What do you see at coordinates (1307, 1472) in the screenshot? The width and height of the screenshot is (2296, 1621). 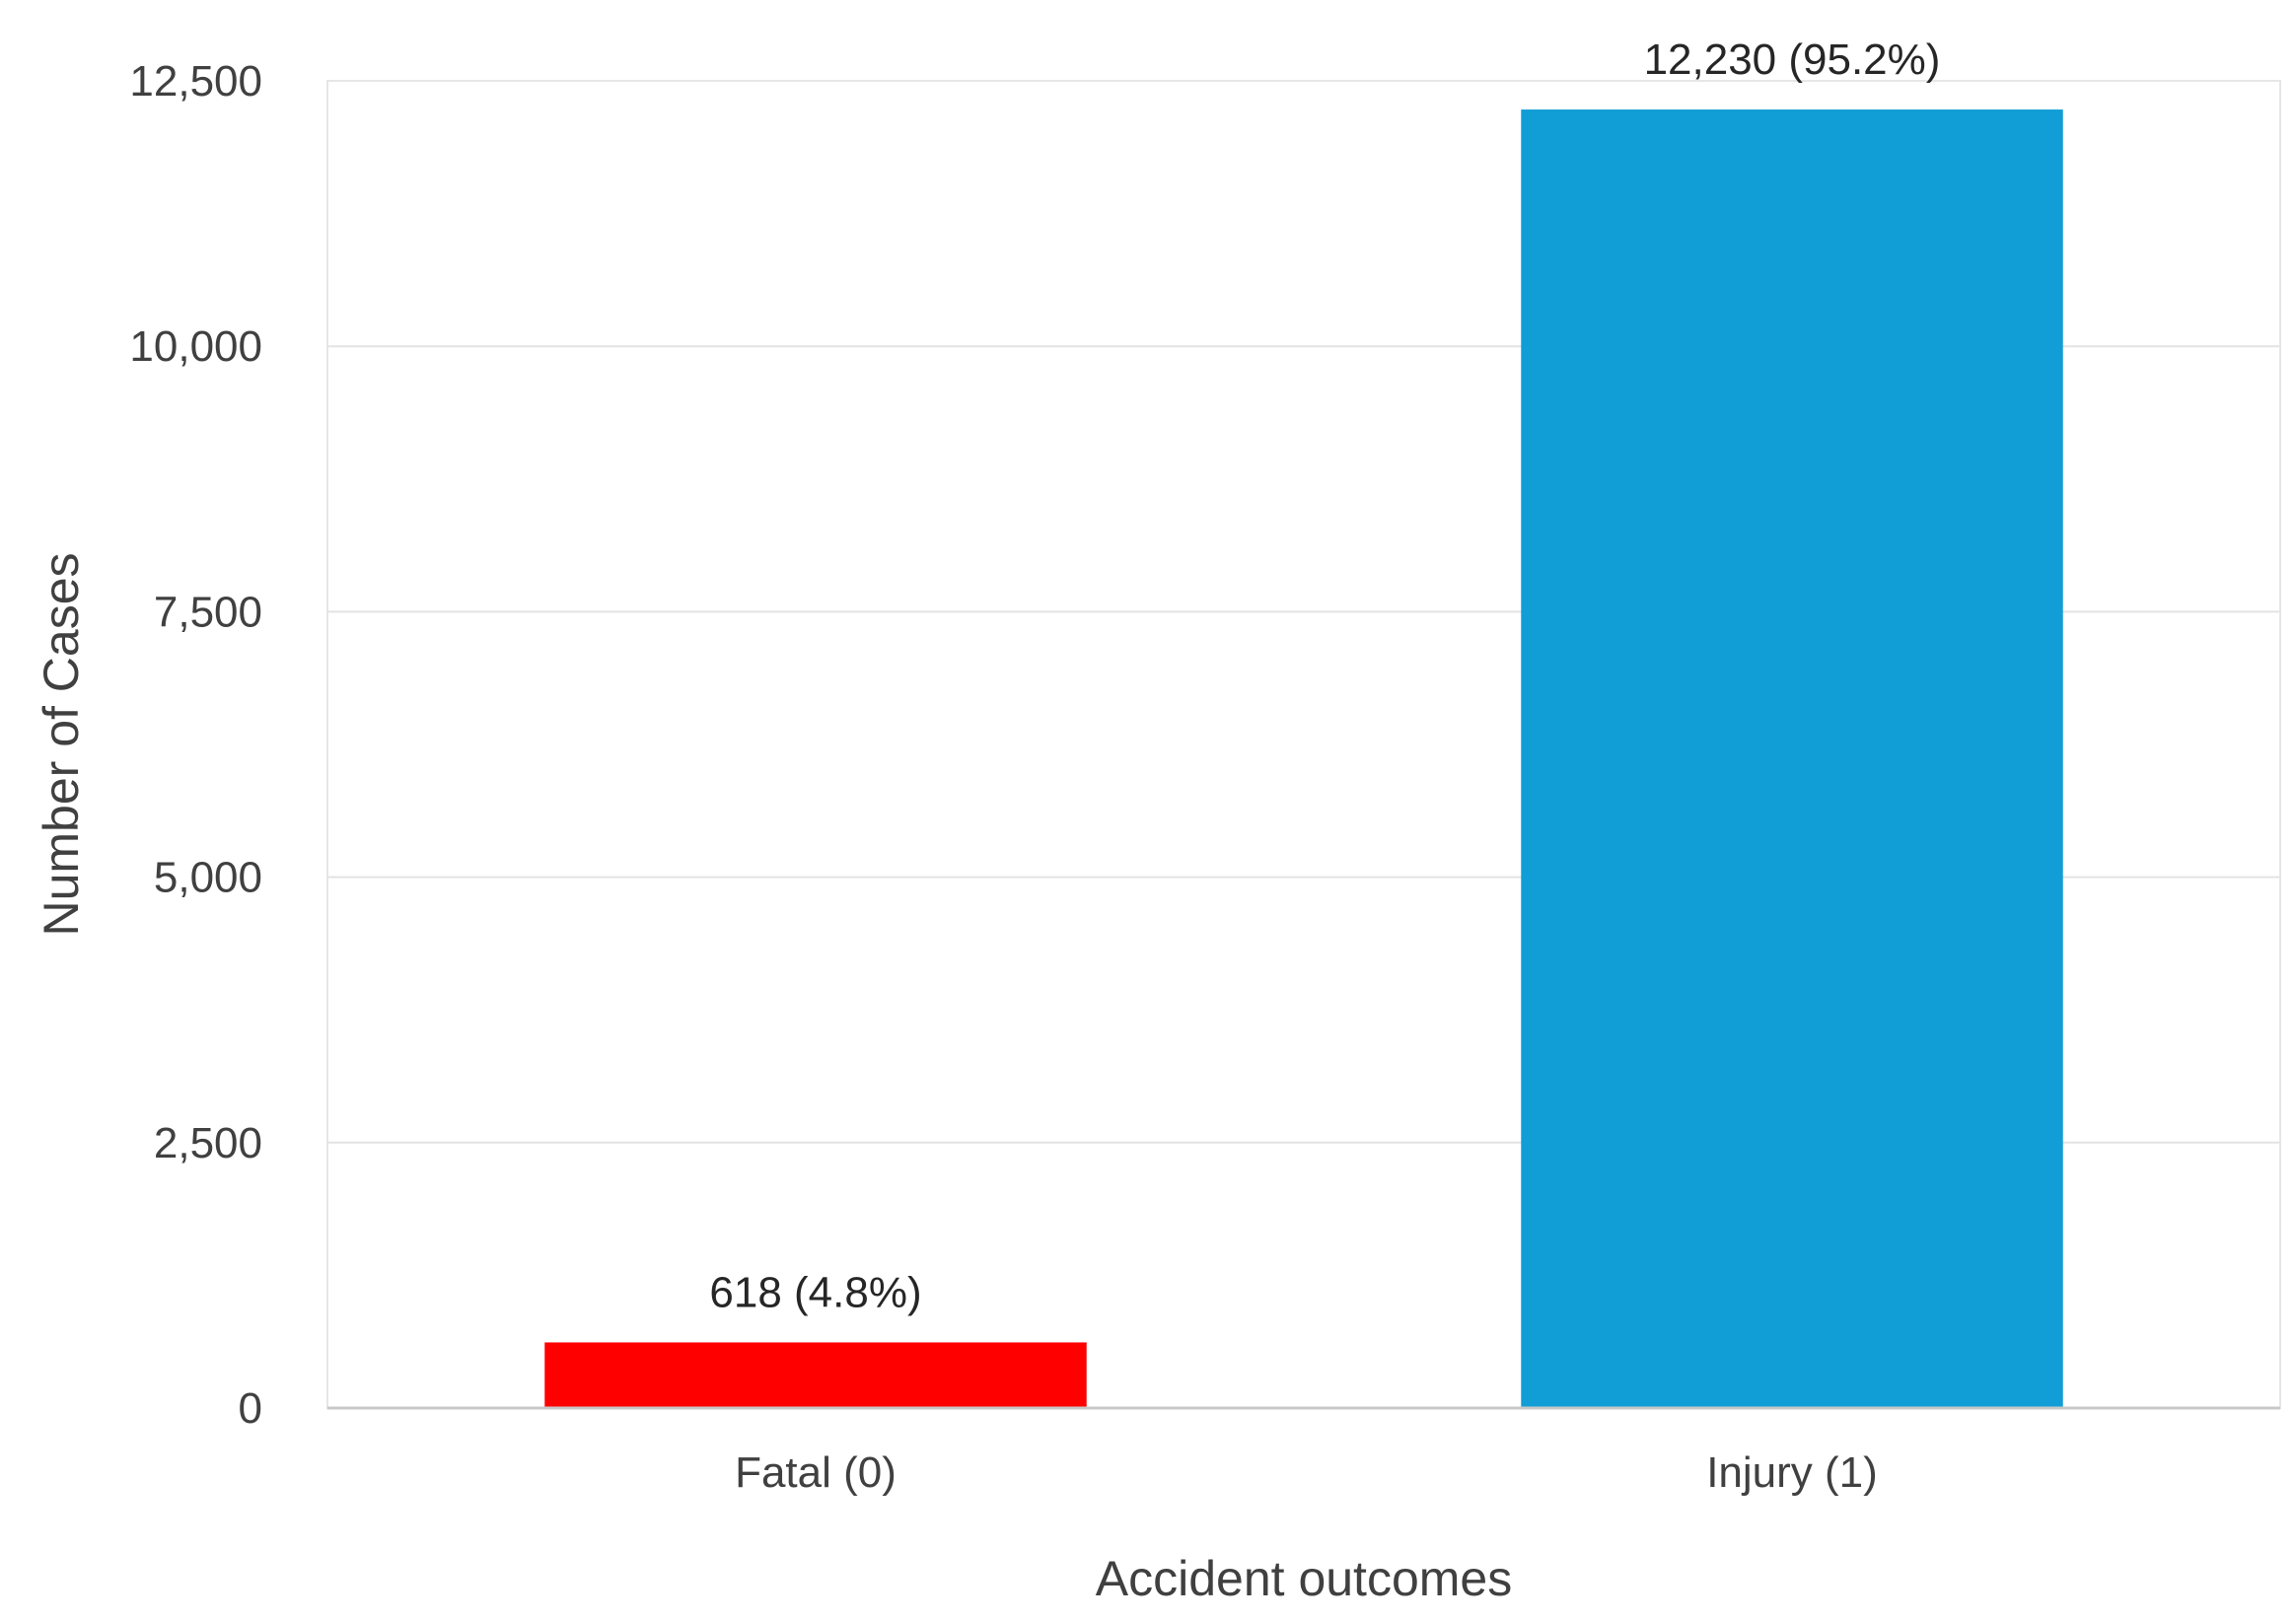 I see `x-category-labels: Fatal (0) Injury (1)` at bounding box center [1307, 1472].